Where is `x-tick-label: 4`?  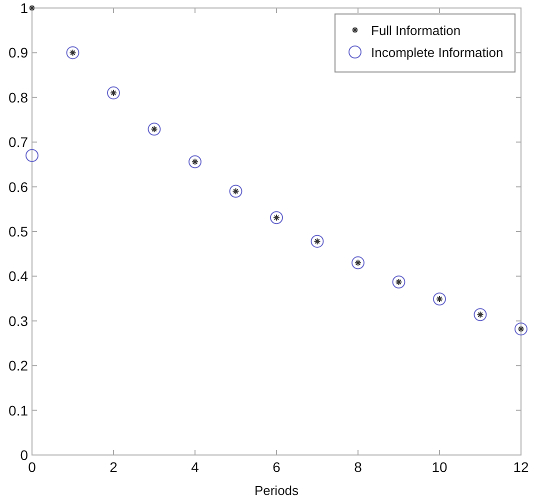
x-tick-label: 4 is located at coordinates (195, 467).